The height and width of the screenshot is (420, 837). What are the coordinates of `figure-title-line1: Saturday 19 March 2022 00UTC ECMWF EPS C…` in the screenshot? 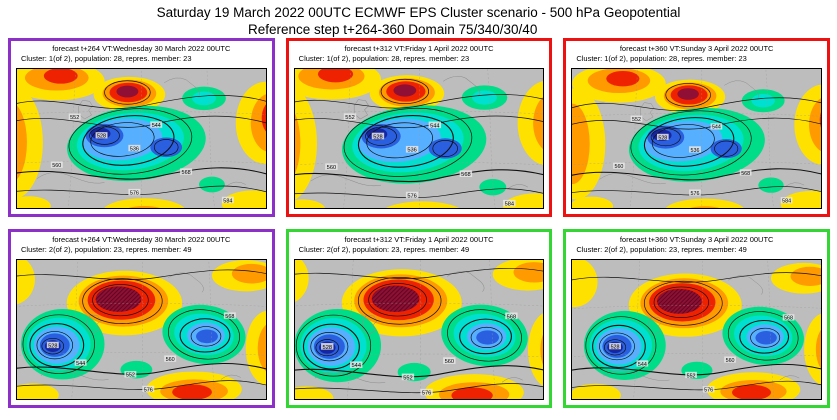 It's located at (418, 12).